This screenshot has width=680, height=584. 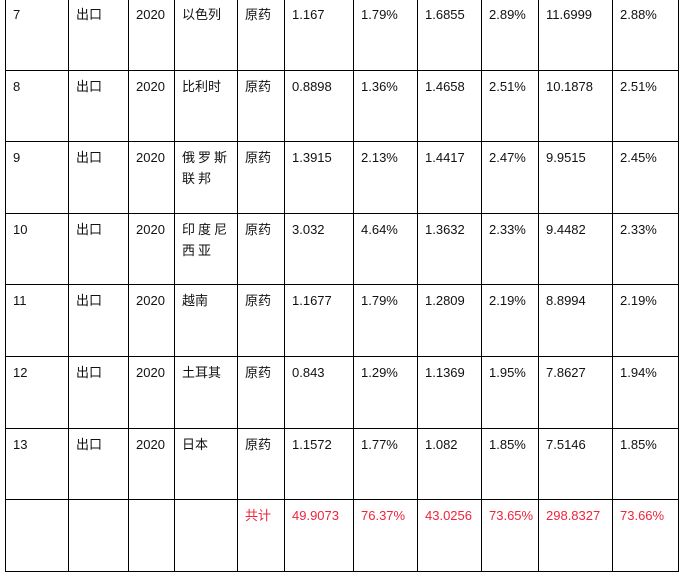 What do you see at coordinates (37, 464) in the screenshot?
I see `cell-index: 13` at bounding box center [37, 464].